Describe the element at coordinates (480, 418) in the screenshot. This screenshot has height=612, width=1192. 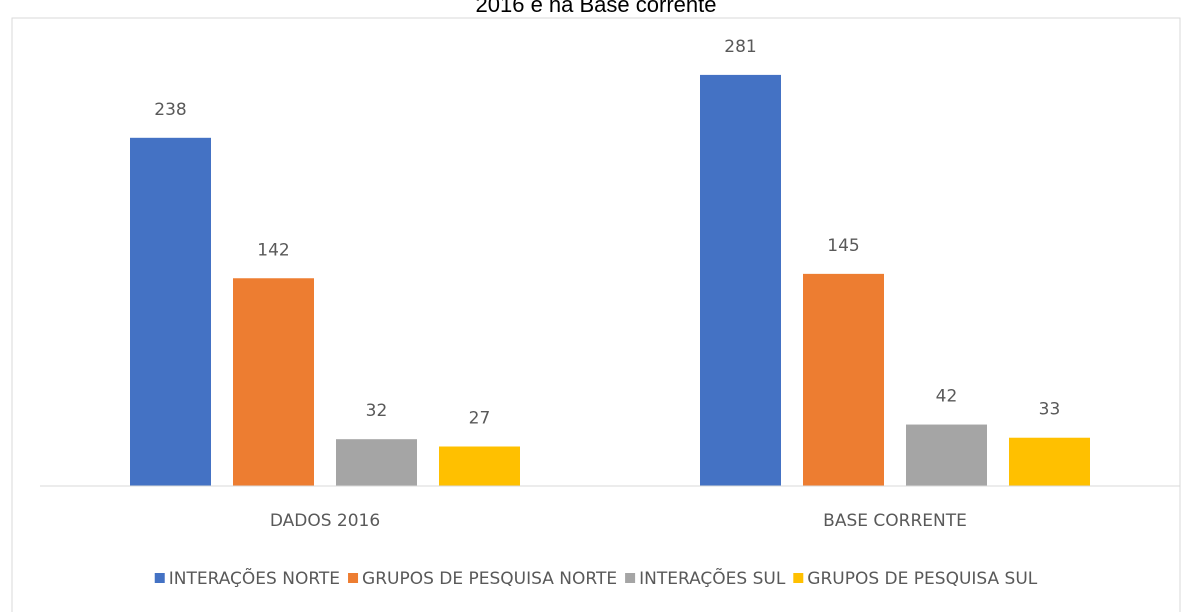
I see `data-label: 27` at that location.